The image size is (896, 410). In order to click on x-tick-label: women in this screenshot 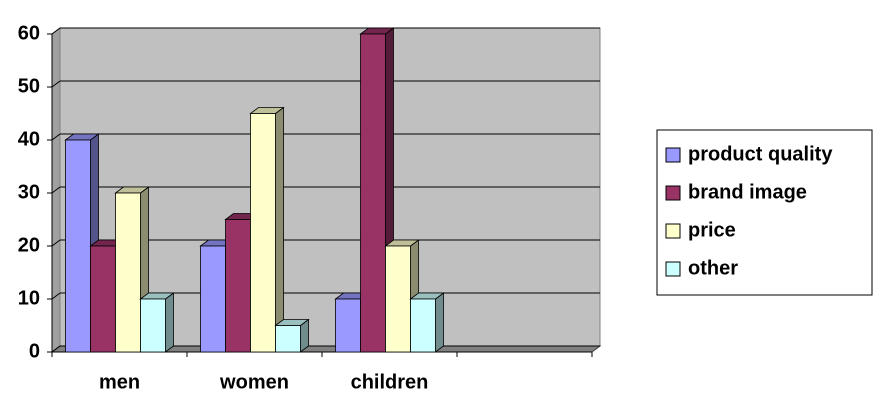, I will do `click(254, 382)`.